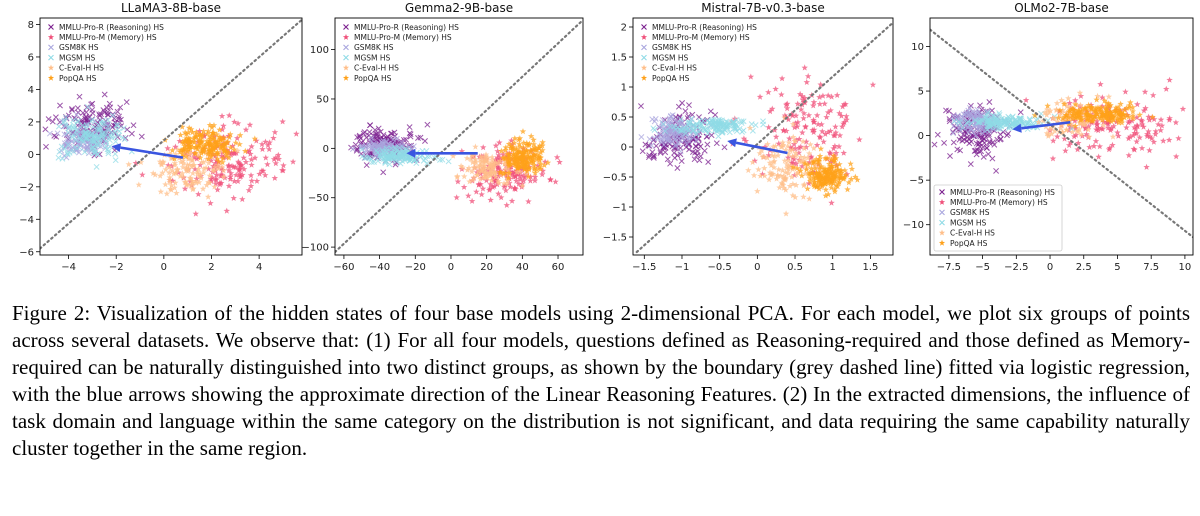  What do you see at coordinates (318, 198) in the screenshot?
I see `y-tick-label: −50` at bounding box center [318, 198].